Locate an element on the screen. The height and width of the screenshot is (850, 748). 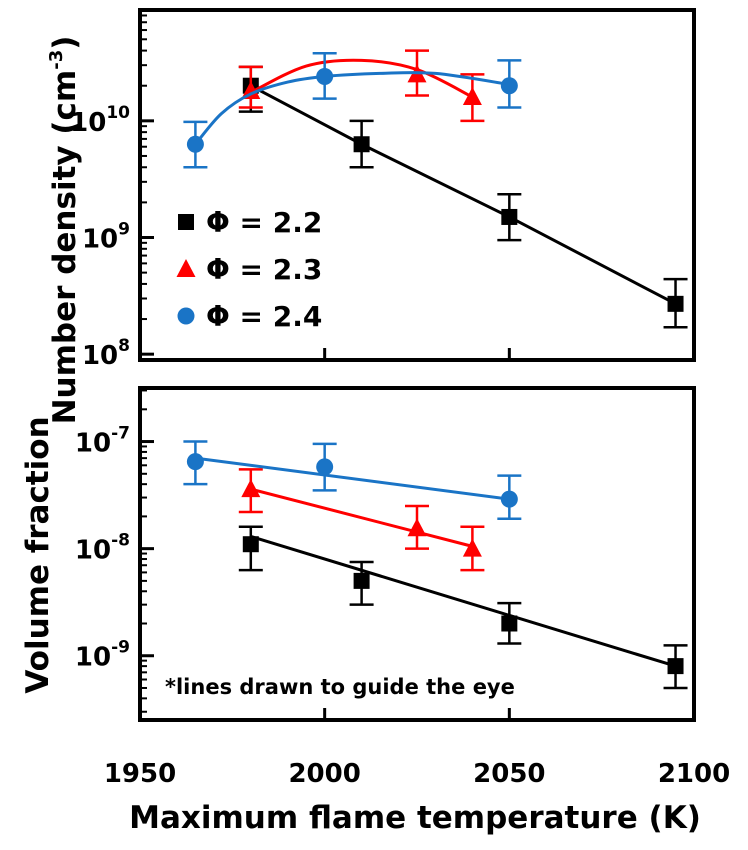
legend-entry: Φ = 2.4 is located at coordinates (249, 316).